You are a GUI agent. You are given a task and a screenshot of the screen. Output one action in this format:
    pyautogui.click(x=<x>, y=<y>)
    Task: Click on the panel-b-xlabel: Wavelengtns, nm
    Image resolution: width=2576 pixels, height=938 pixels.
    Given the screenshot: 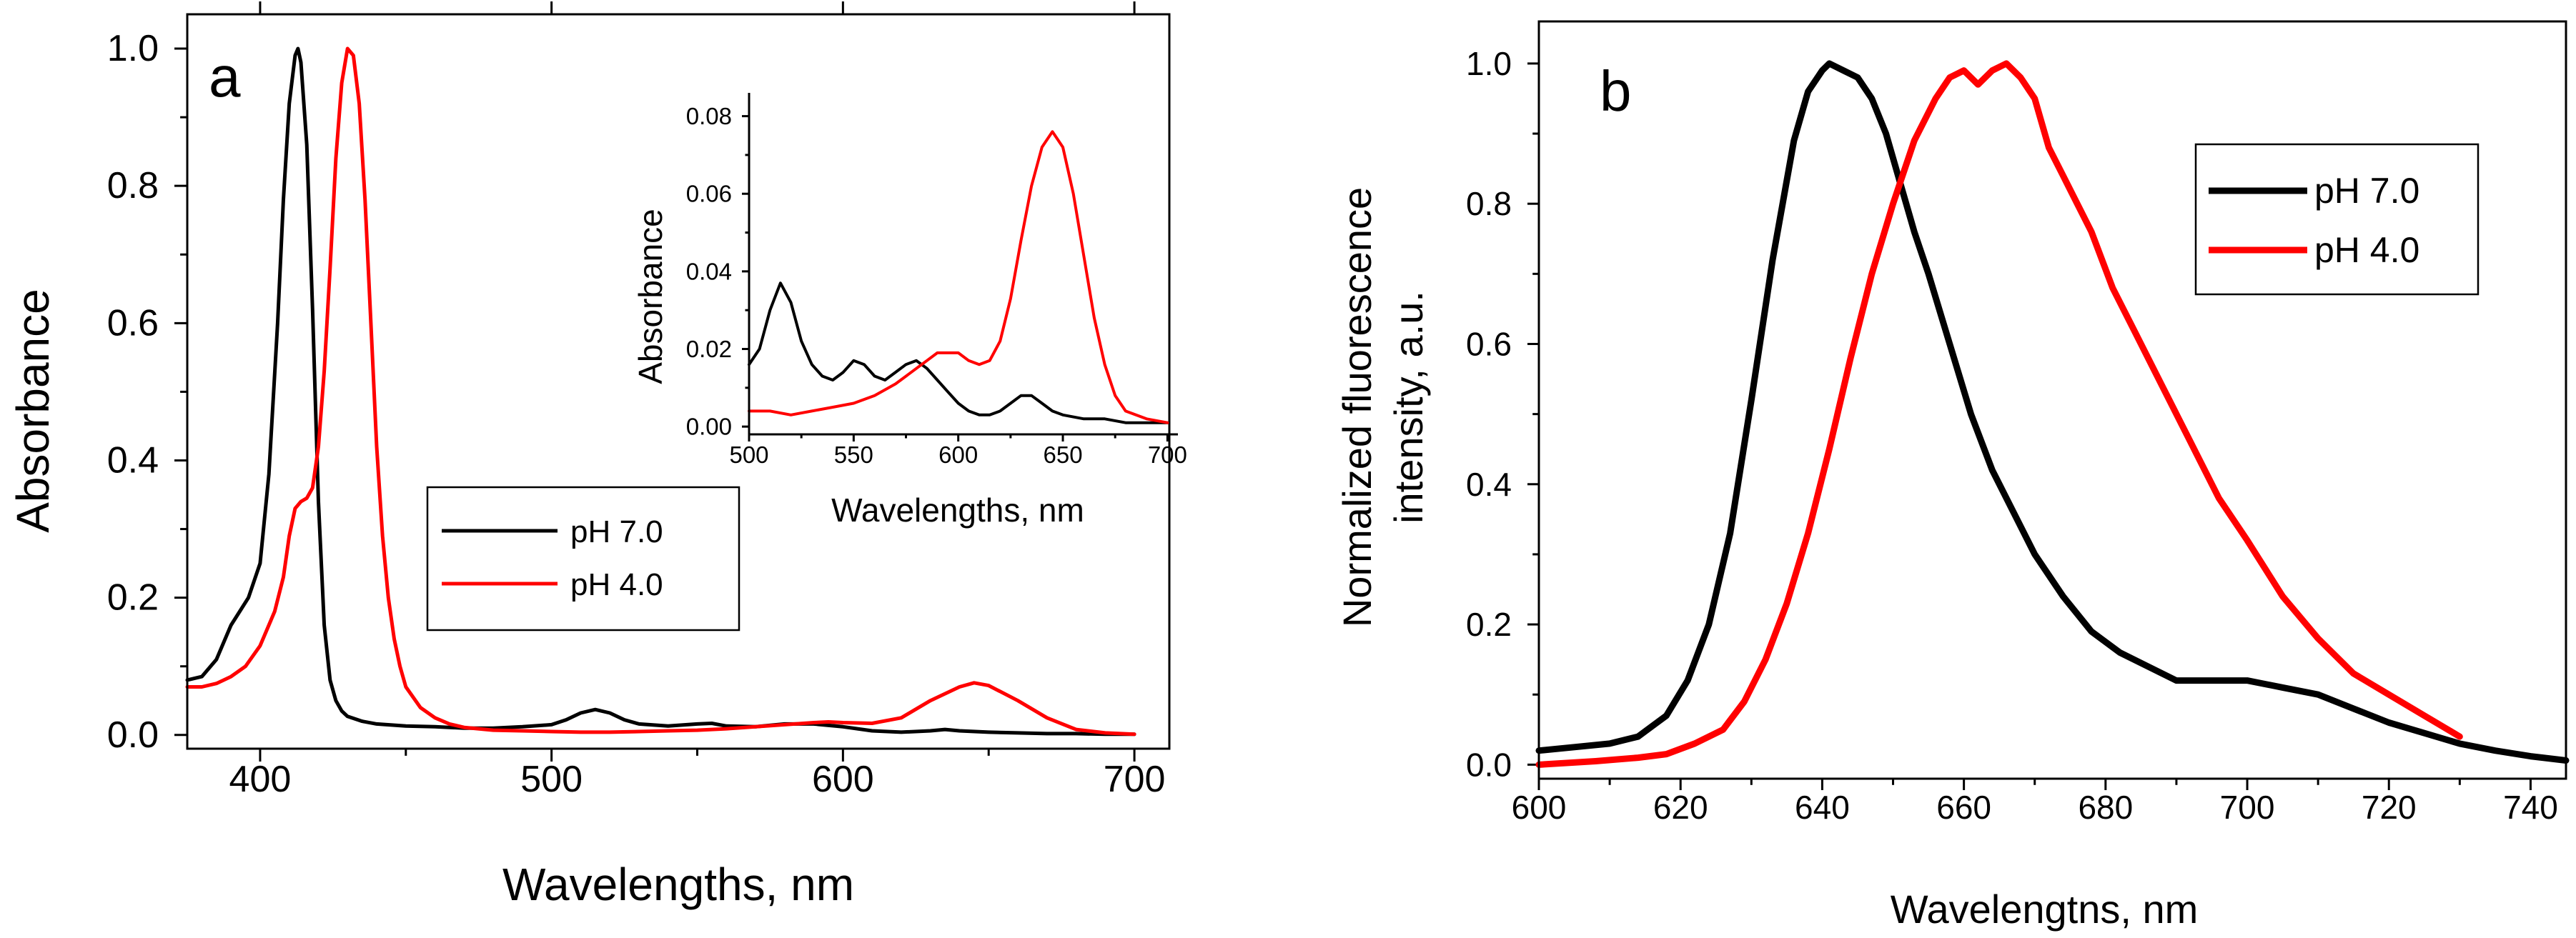 What is the action you would take?
    pyautogui.click(x=2045, y=909)
    